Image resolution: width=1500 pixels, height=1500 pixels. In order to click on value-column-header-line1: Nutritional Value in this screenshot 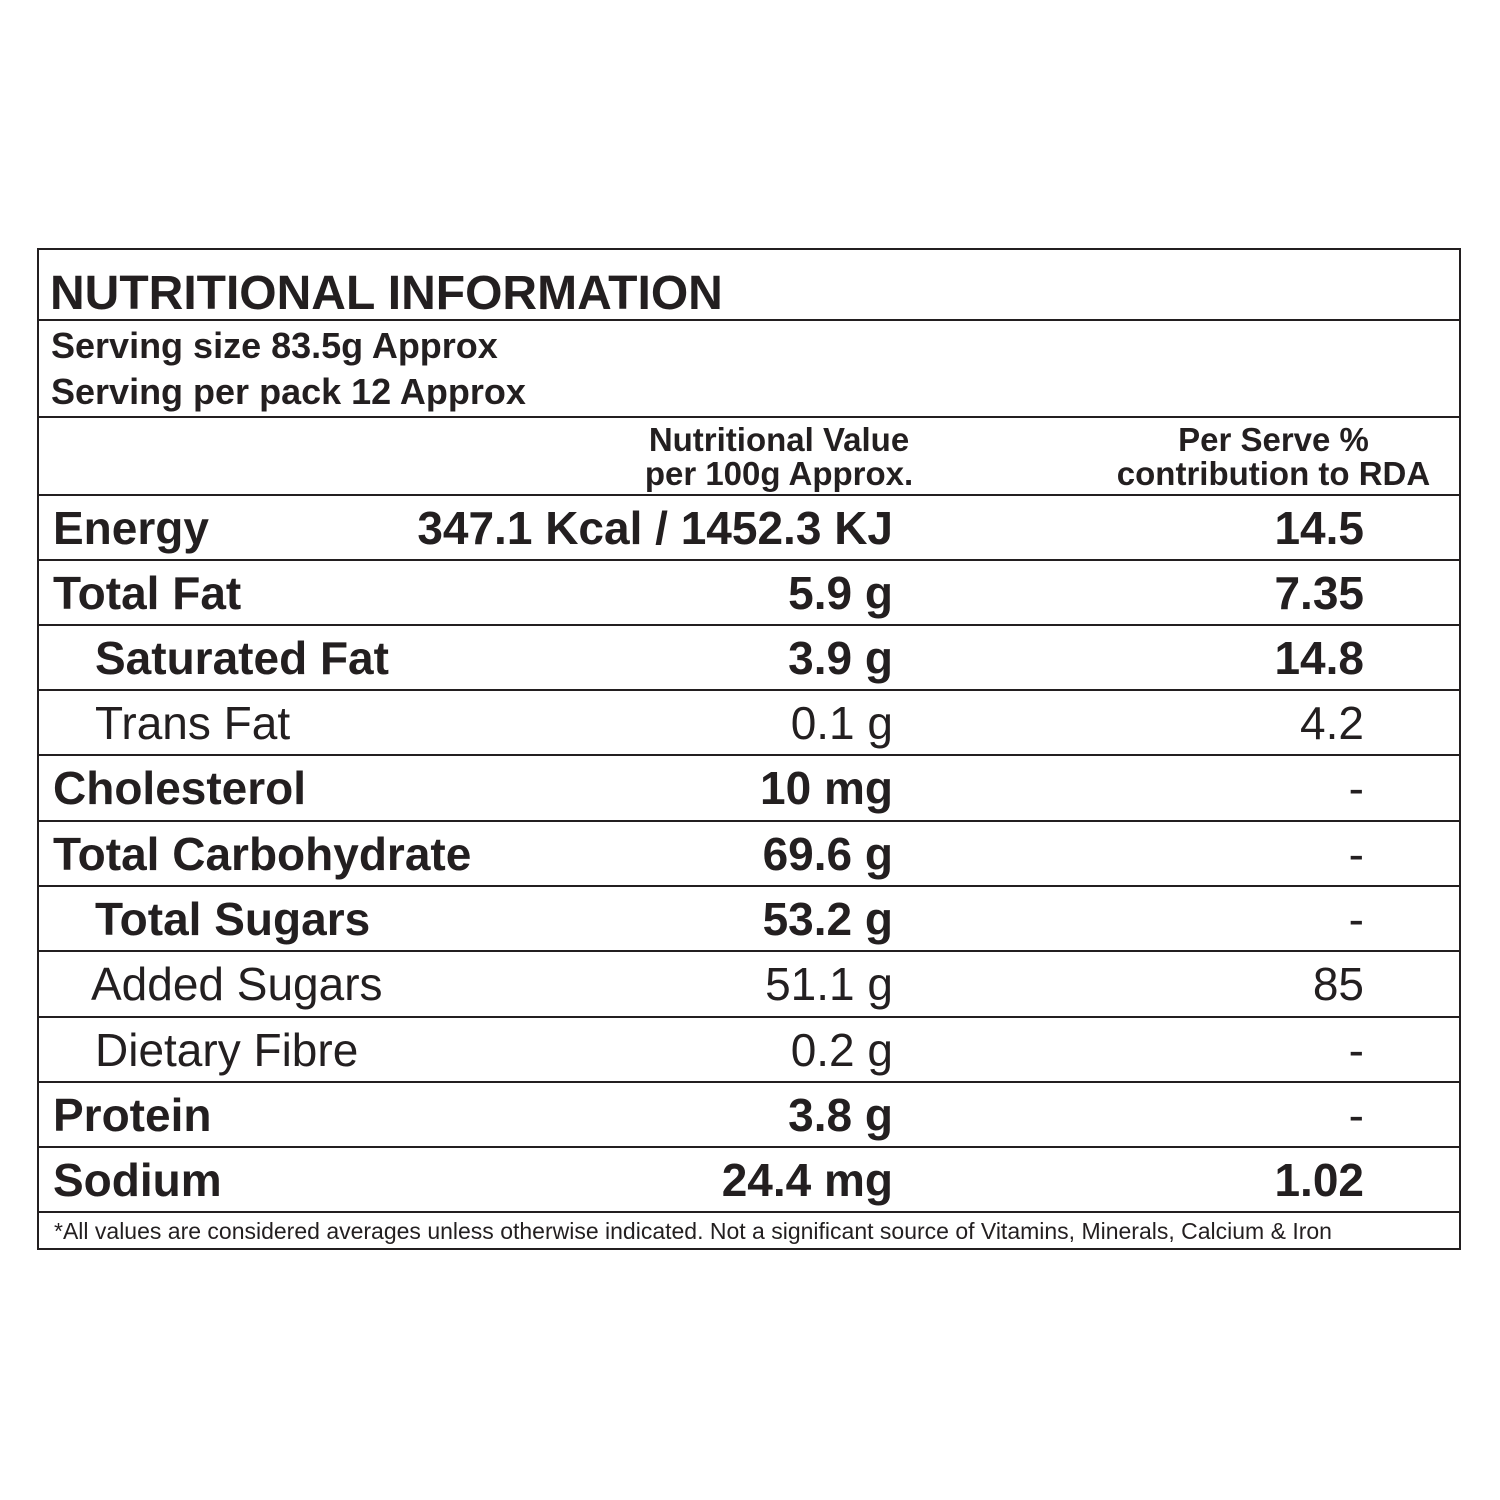, I will do `click(779, 439)`.